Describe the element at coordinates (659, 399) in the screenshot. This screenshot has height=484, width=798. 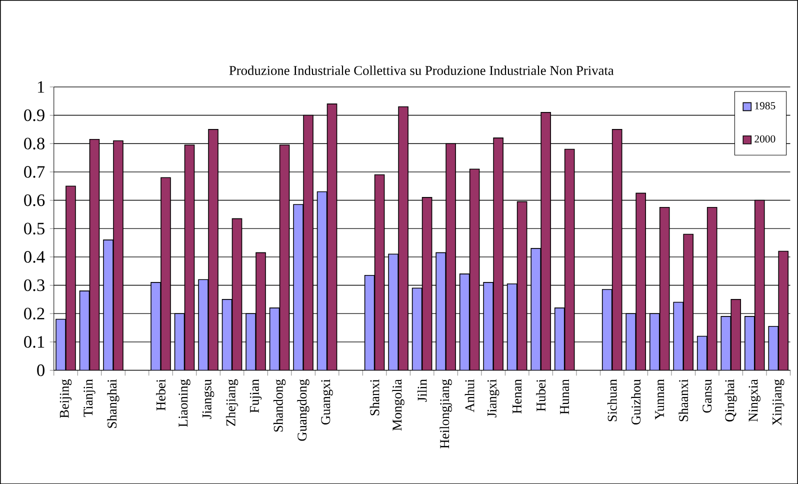
I see `x-tick-label: Yunnan` at that location.